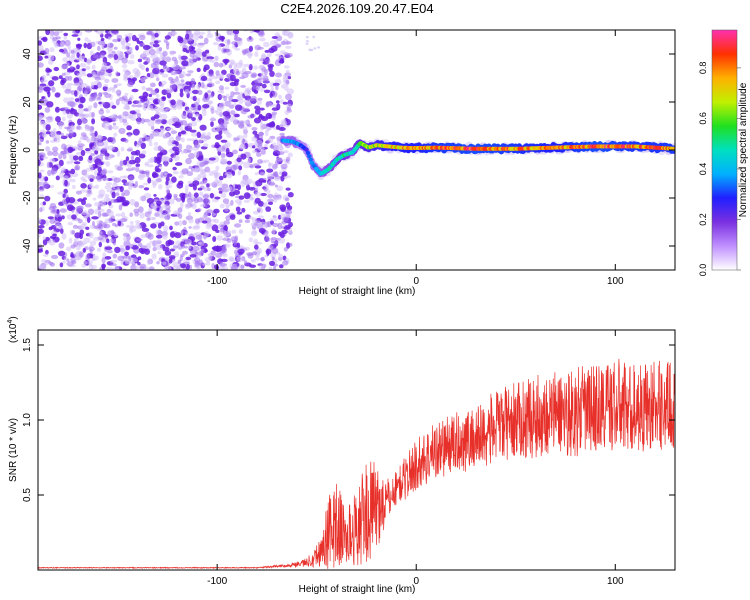 The width and height of the screenshot is (750, 600). What do you see at coordinates (306, 149) in the screenshot?
I see `signal-core` at bounding box center [306, 149].